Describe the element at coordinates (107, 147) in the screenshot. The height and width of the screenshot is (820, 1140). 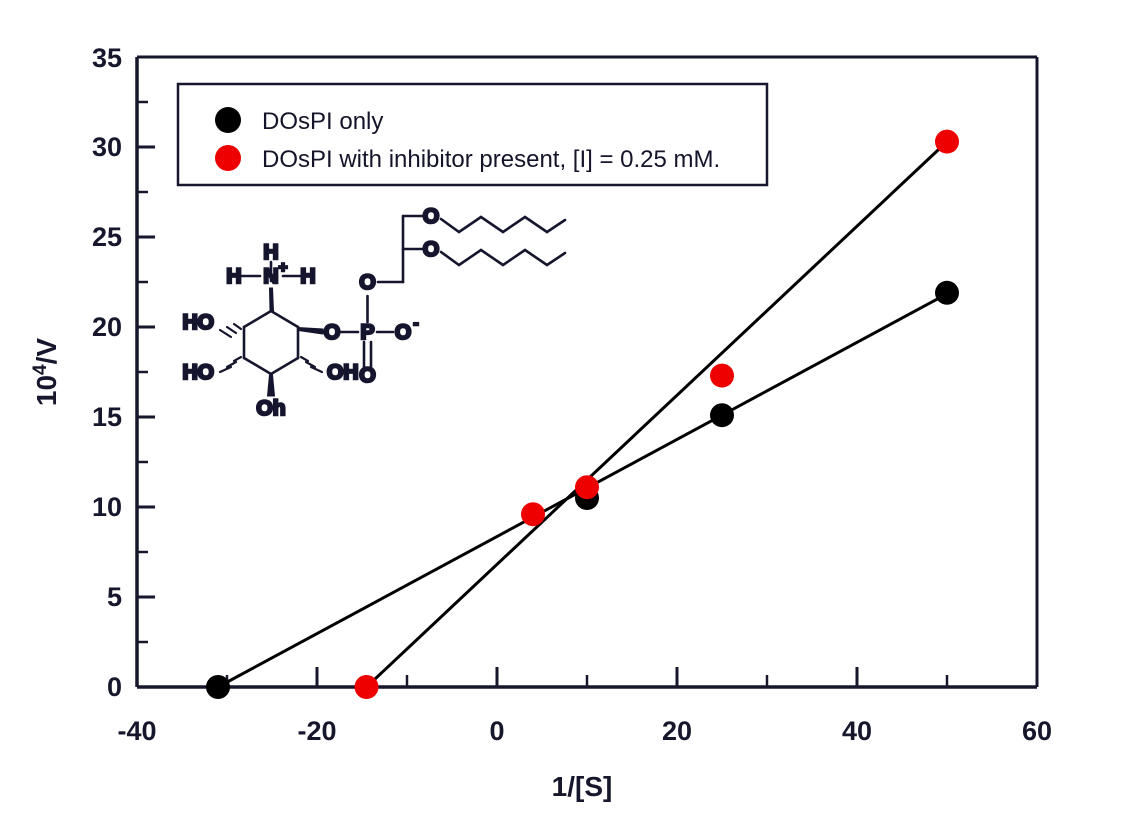
I see `y-tick-label-30: 30` at that location.